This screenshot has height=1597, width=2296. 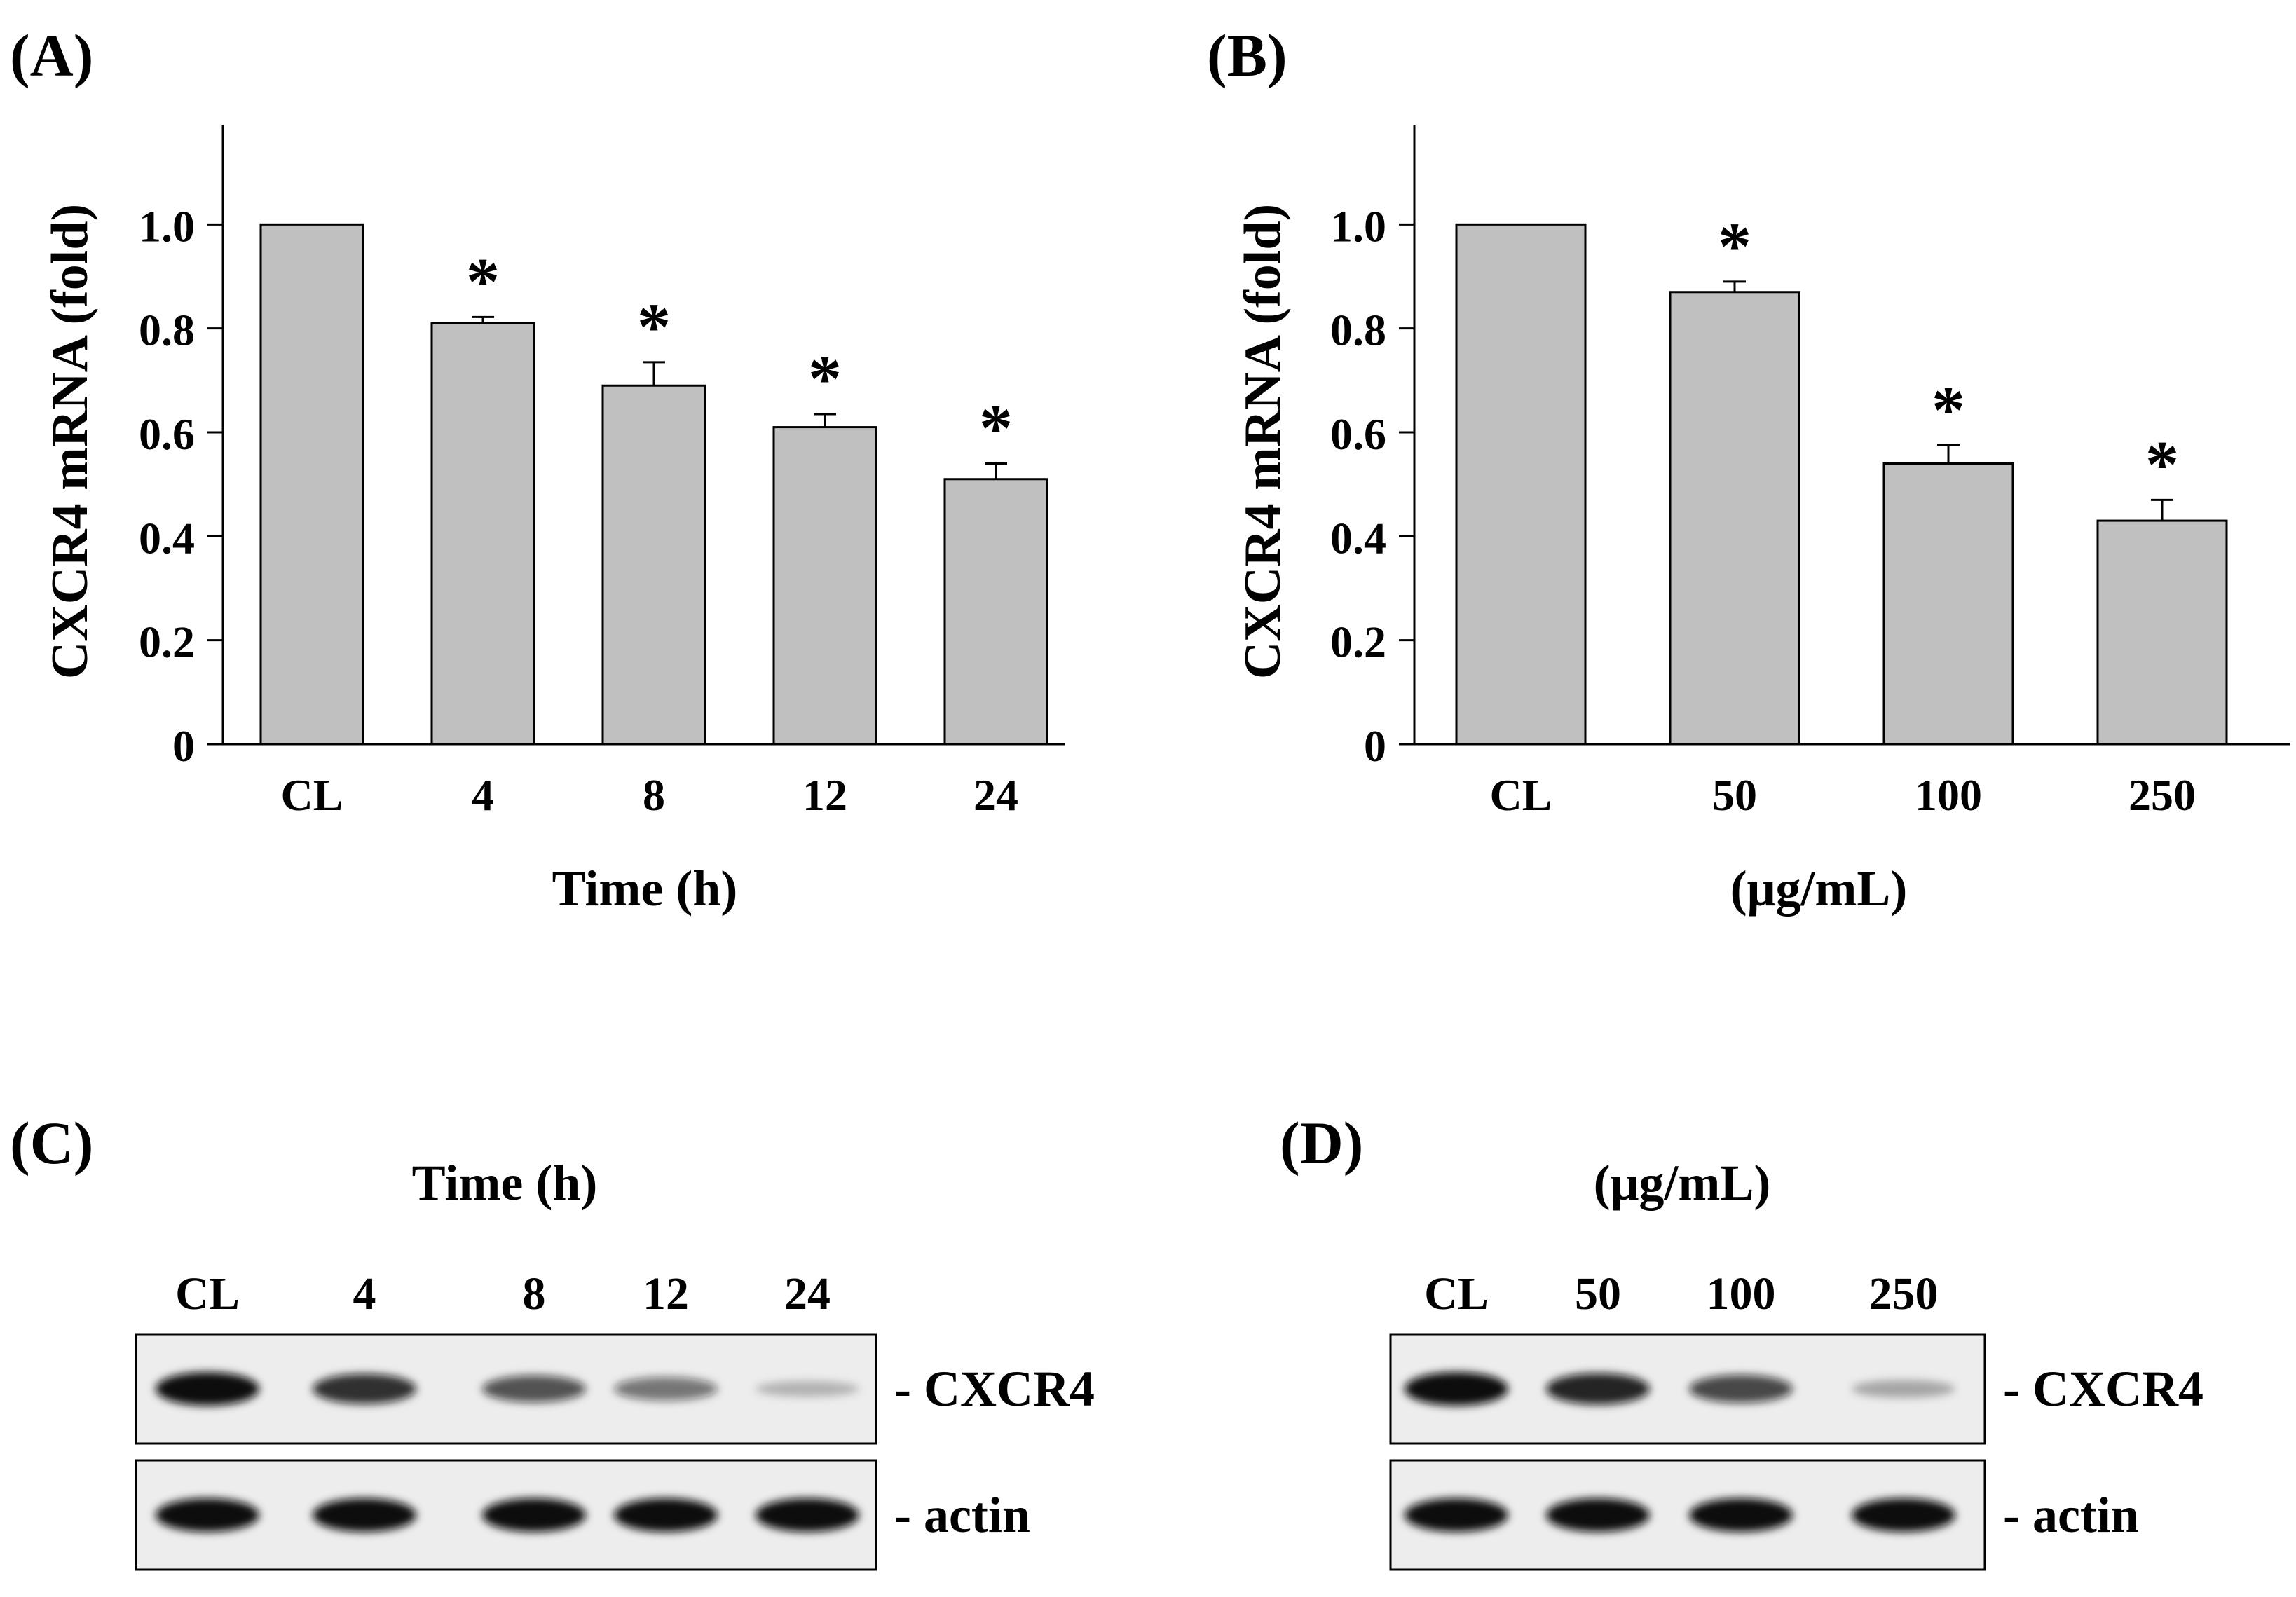 What do you see at coordinates (654, 795) in the screenshot?
I see `x-tick-label: 8` at bounding box center [654, 795].